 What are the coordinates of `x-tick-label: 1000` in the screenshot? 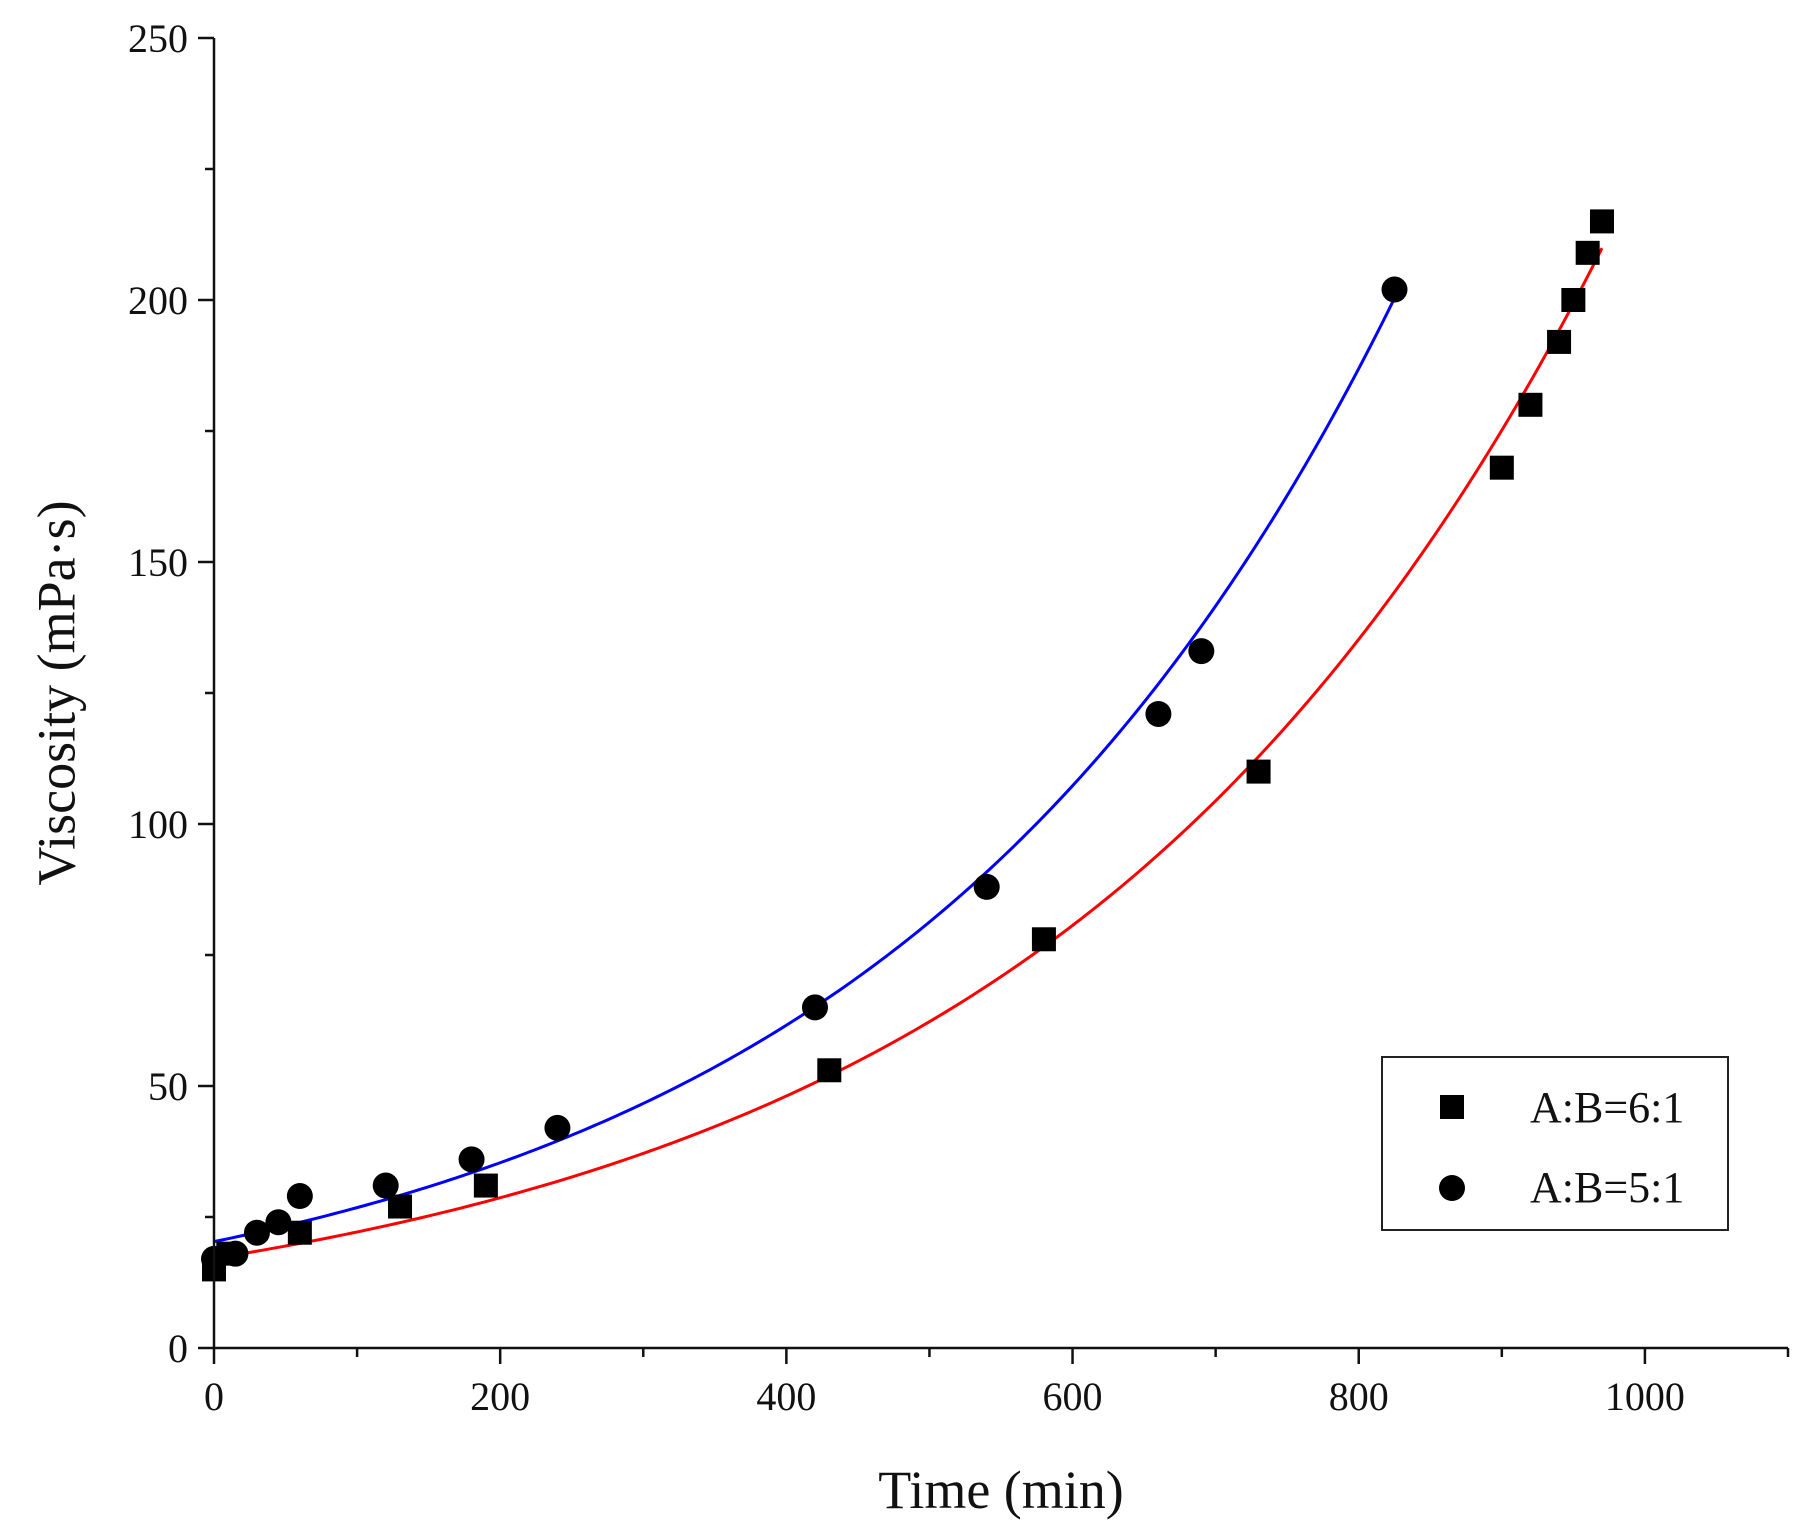 It's located at (1645, 1396).